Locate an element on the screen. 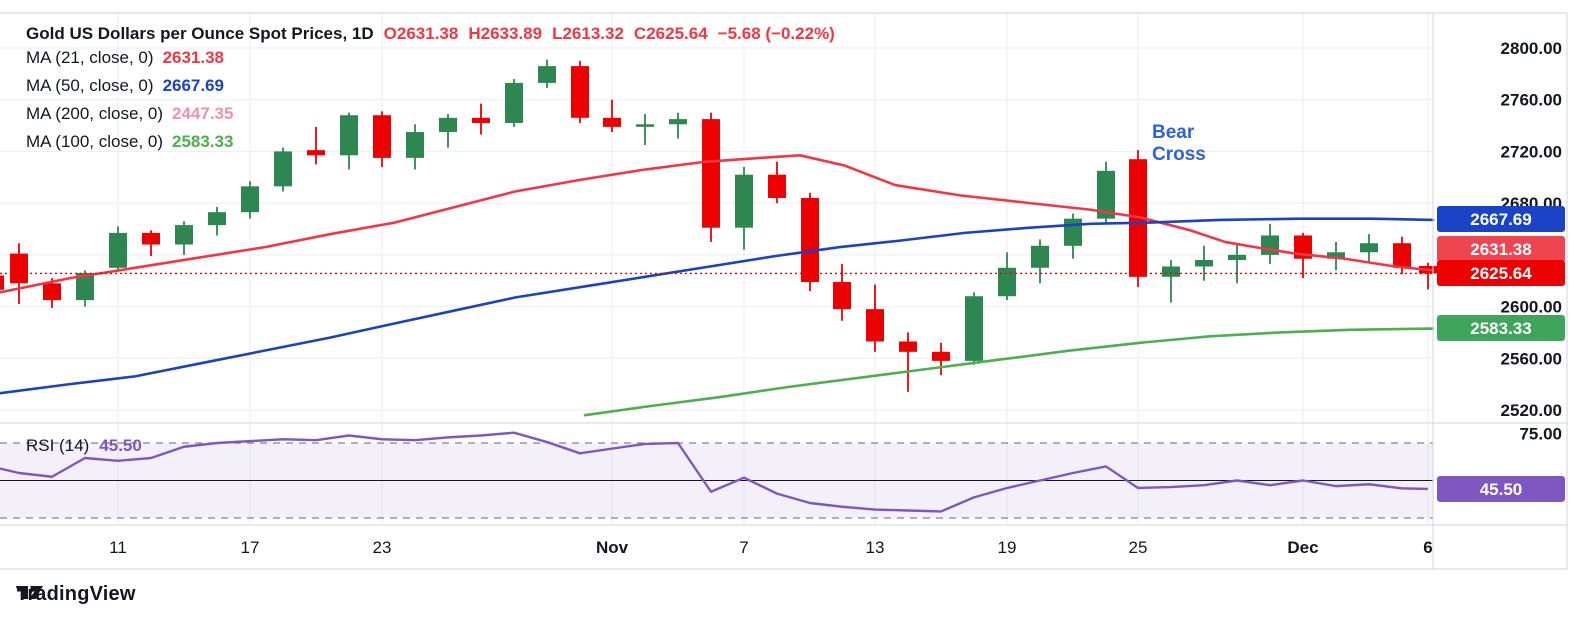 The width and height of the screenshot is (1592, 626). ma-legend-row: MA (50, close, 0) 2667.69 is located at coordinates (430, 86).